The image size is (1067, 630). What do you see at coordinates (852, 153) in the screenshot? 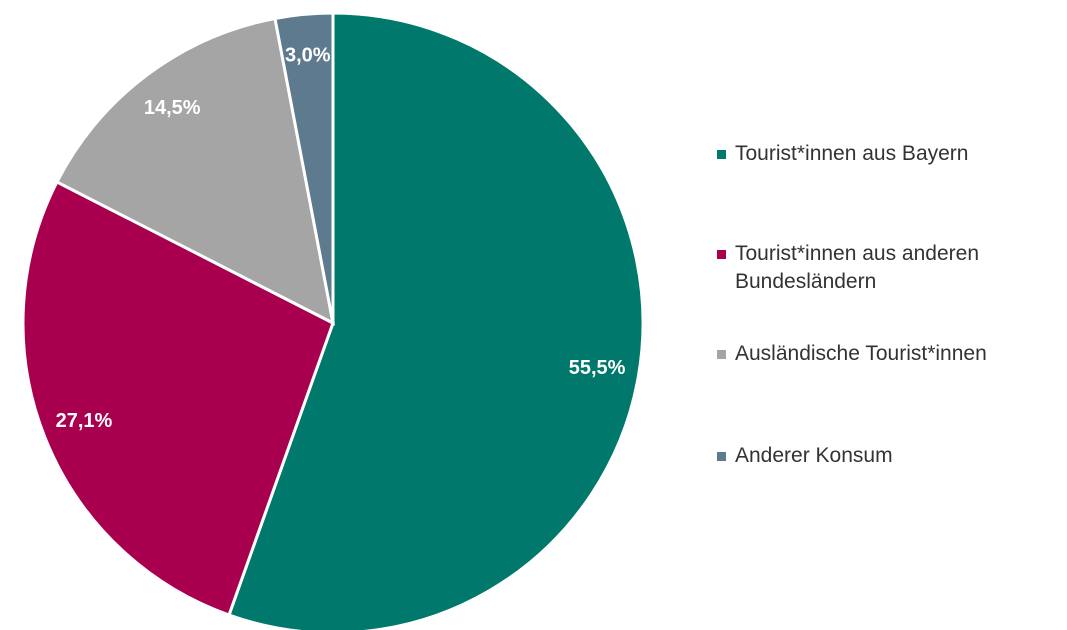
I see `legend-label: Tourist*innen aus Bayern` at bounding box center [852, 153].